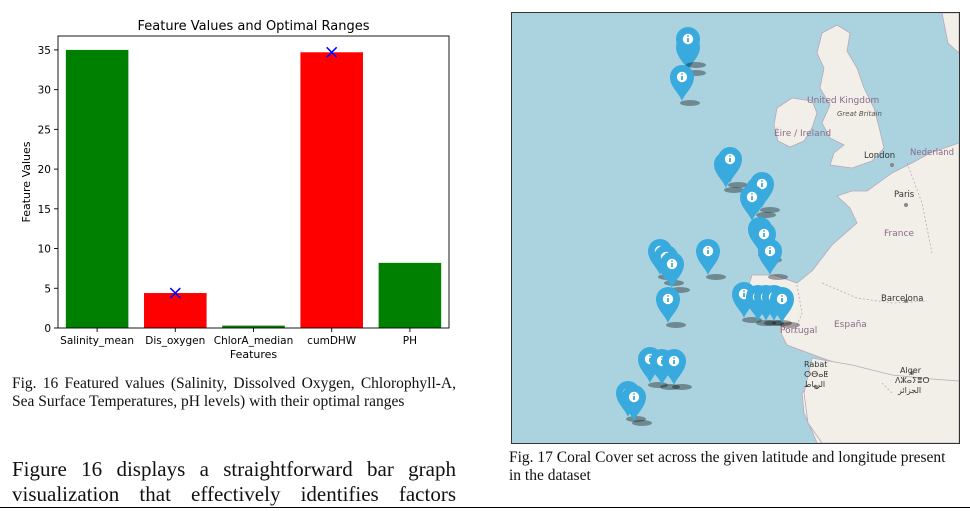  Describe the element at coordinates (815, 364) in the screenshot. I see `label-rabat: Rabat` at that location.